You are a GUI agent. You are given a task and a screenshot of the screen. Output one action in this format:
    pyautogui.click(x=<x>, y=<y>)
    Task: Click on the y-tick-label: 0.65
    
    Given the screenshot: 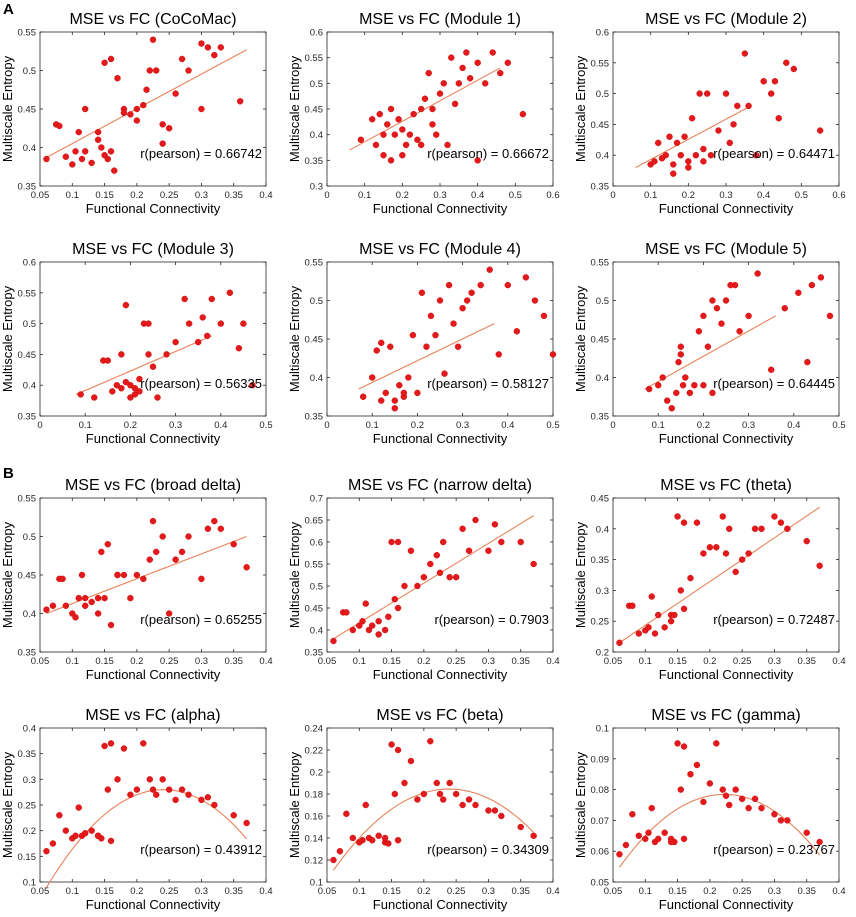 What is the action you would take?
    pyautogui.click(x=314, y=521)
    